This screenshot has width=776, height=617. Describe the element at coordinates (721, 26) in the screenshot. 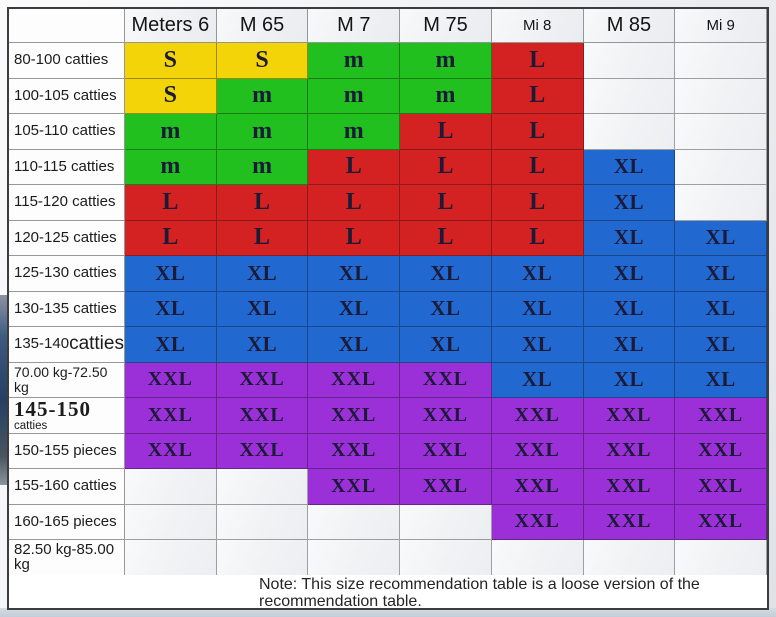

I see `column-header: Mi 9` at that location.